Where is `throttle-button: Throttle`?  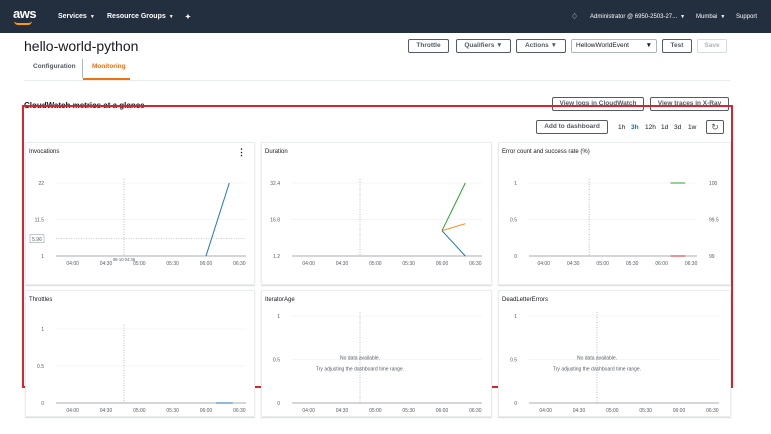
throttle-button: Throttle is located at coordinates (428, 46).